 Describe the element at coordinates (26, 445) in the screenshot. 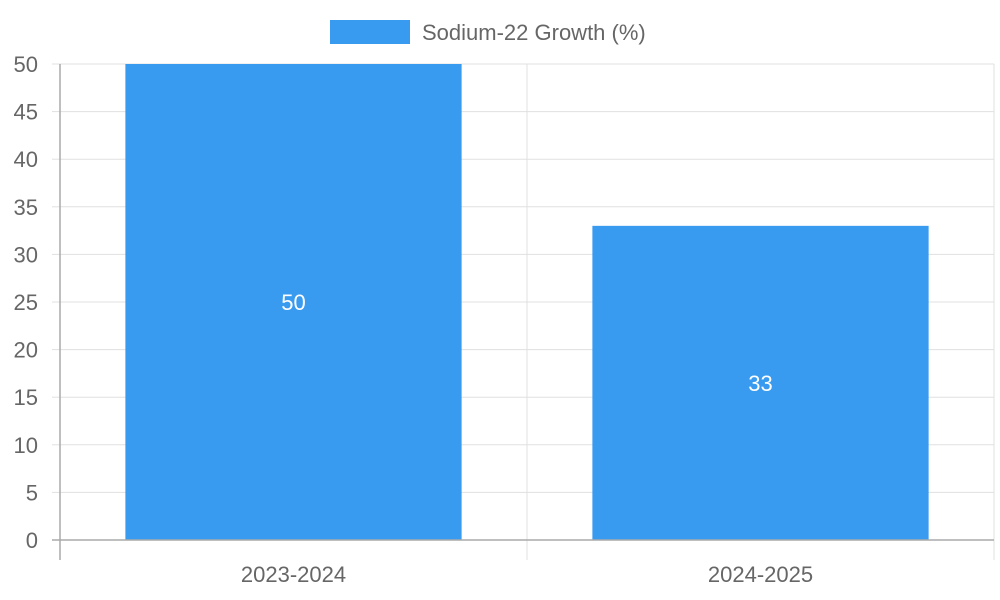

I see `y-tick-label: 10` at that location.